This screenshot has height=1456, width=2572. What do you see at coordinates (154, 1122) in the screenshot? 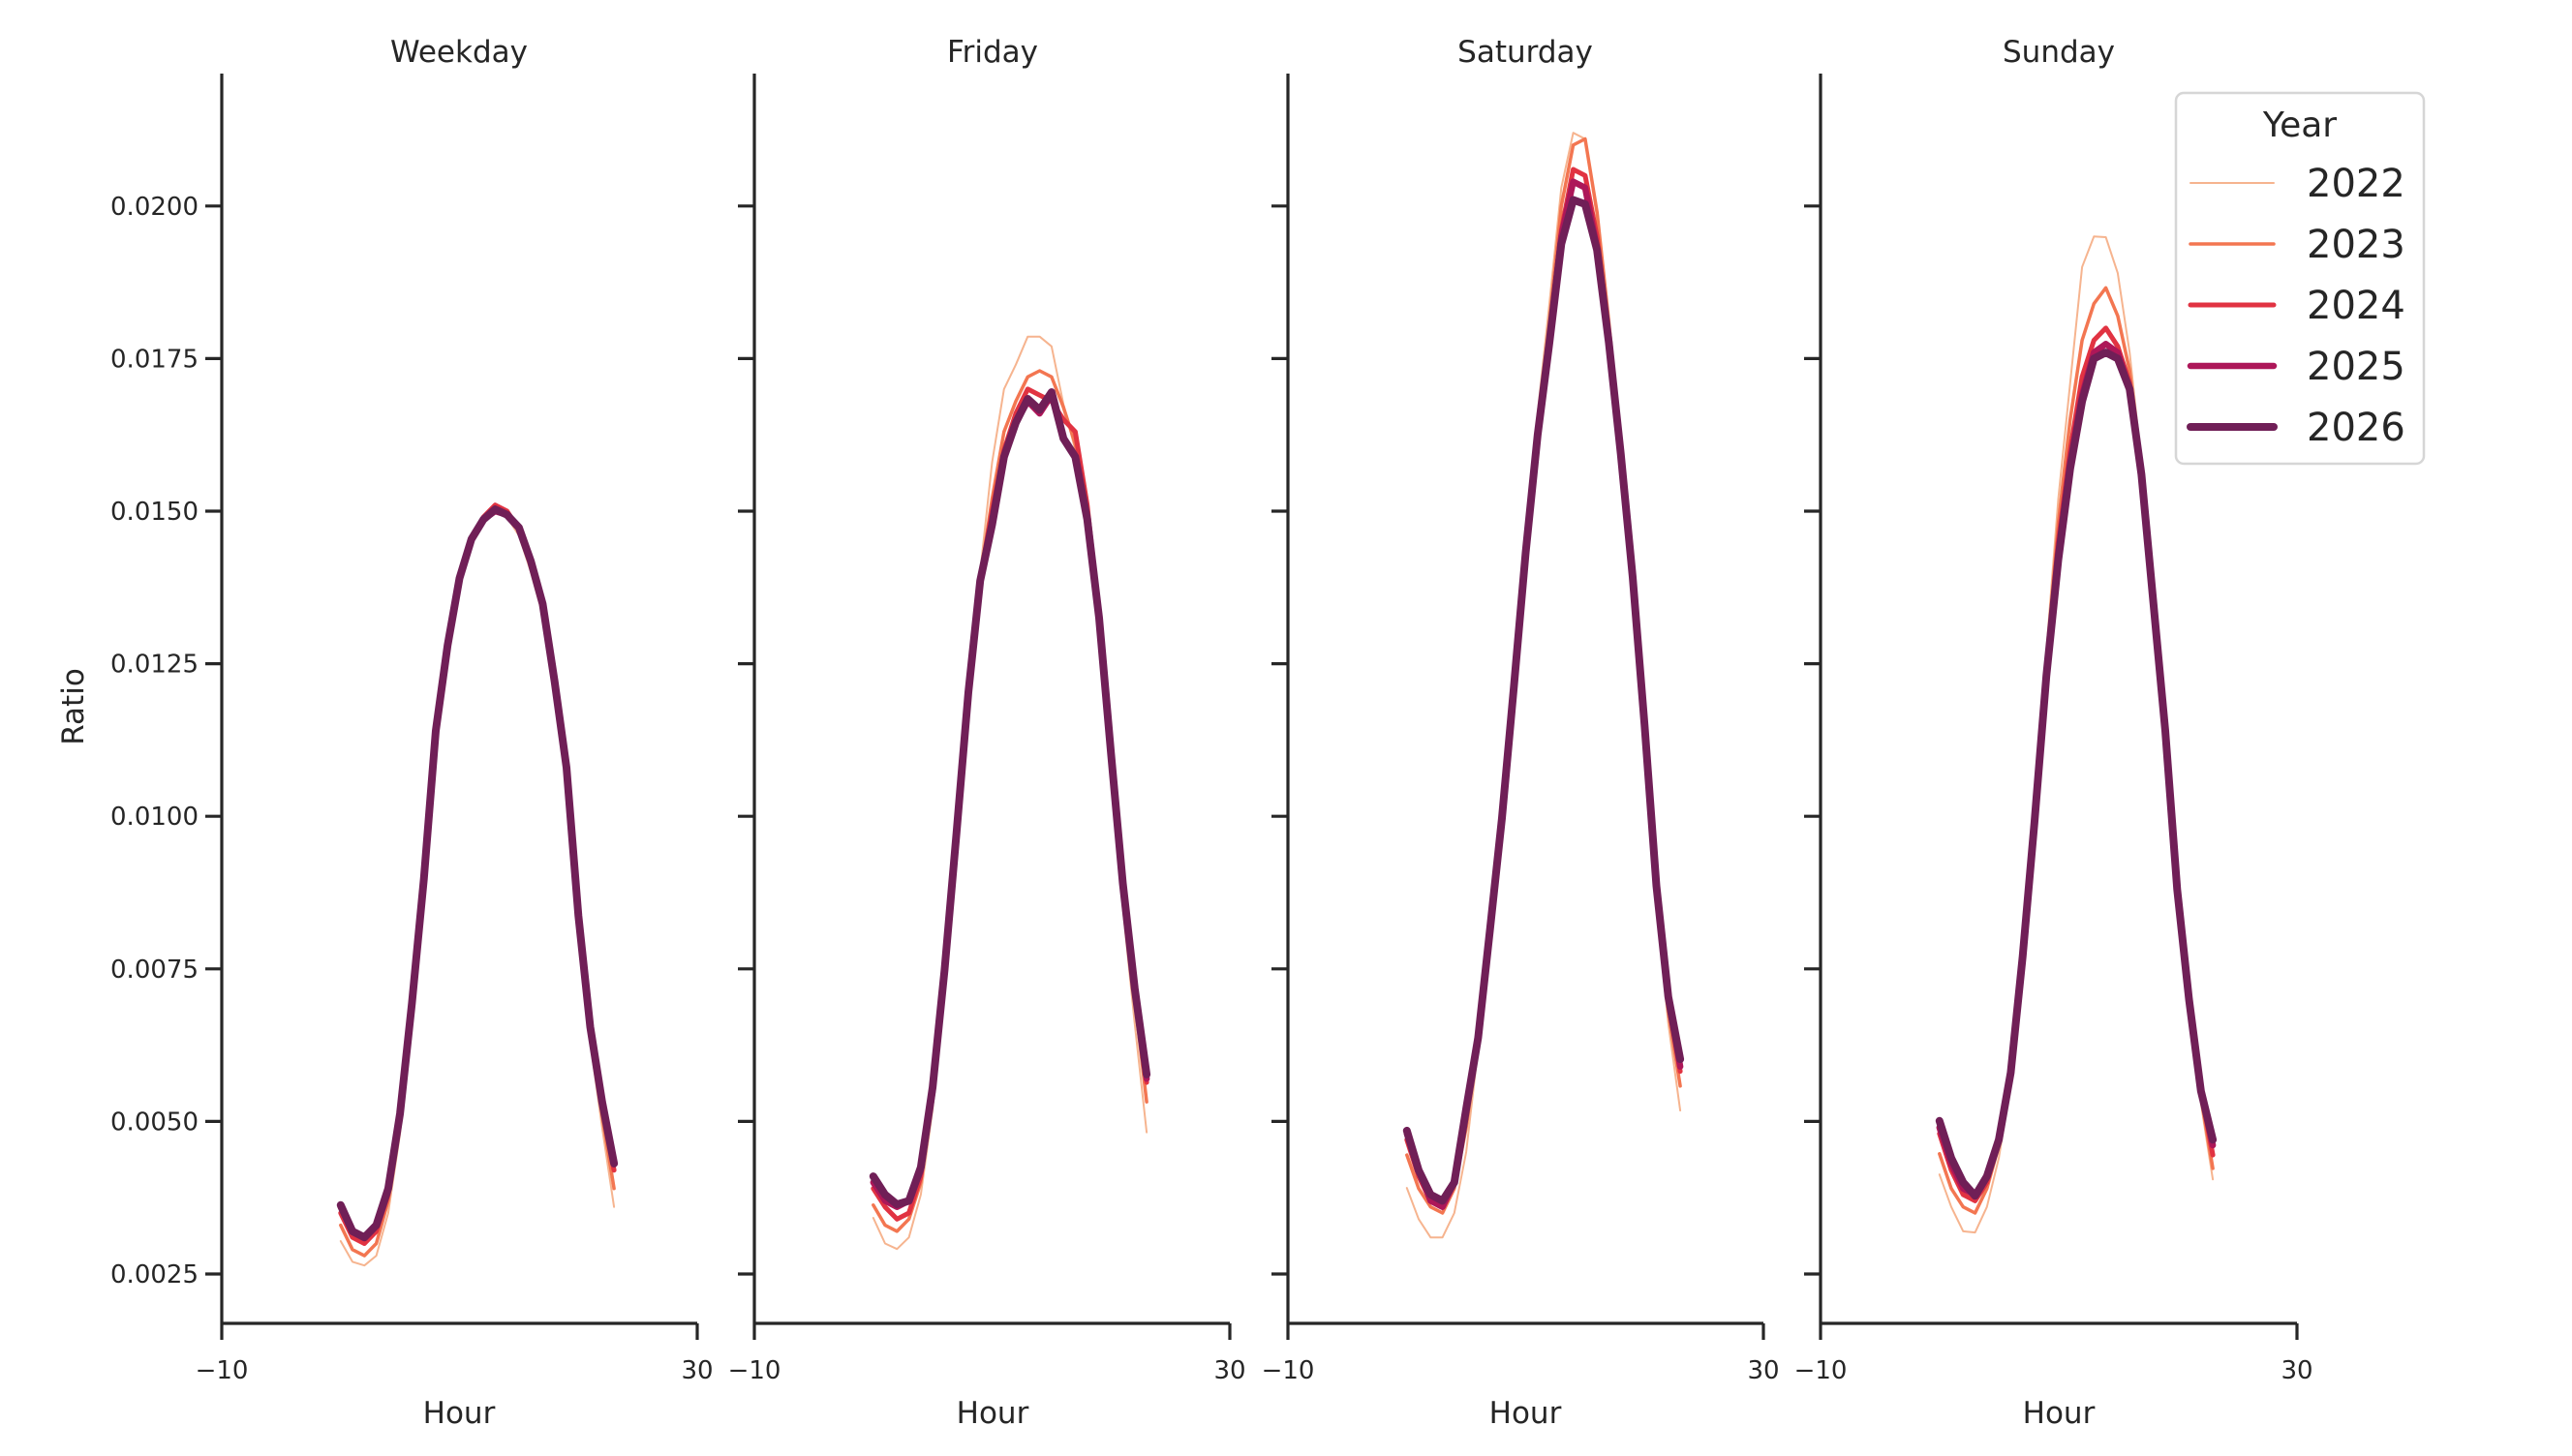
I see `y-tick-label: 0.0050` at bounding box center [154, 1122].